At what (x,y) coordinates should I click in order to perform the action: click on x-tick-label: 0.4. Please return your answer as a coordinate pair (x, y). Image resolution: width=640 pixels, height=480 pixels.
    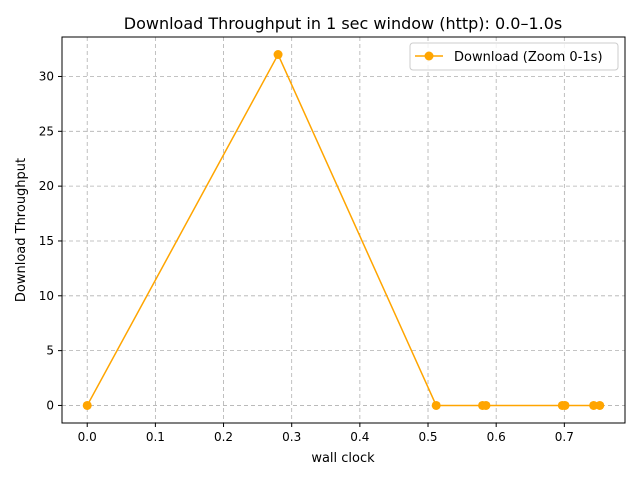
    Looking at the image, I should click on (359, 437).